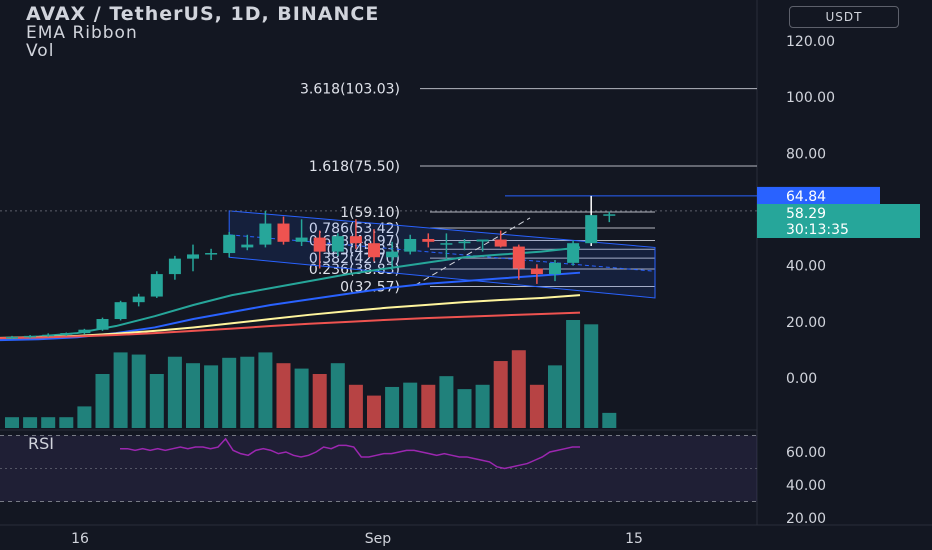  Describe the element at coordinates (838, 221) in the screenshot. I see `last-price-badge` at that location.